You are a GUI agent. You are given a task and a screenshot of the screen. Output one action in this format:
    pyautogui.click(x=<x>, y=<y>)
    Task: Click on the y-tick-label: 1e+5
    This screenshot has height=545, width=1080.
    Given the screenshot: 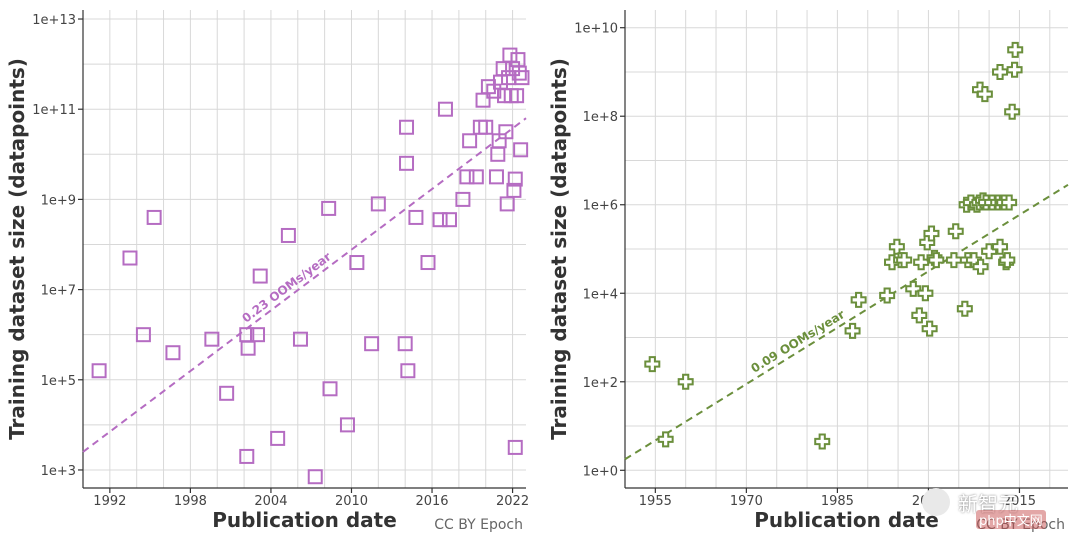 What is the action you would take?
    pyautogui.click(x=58, y=381)
    